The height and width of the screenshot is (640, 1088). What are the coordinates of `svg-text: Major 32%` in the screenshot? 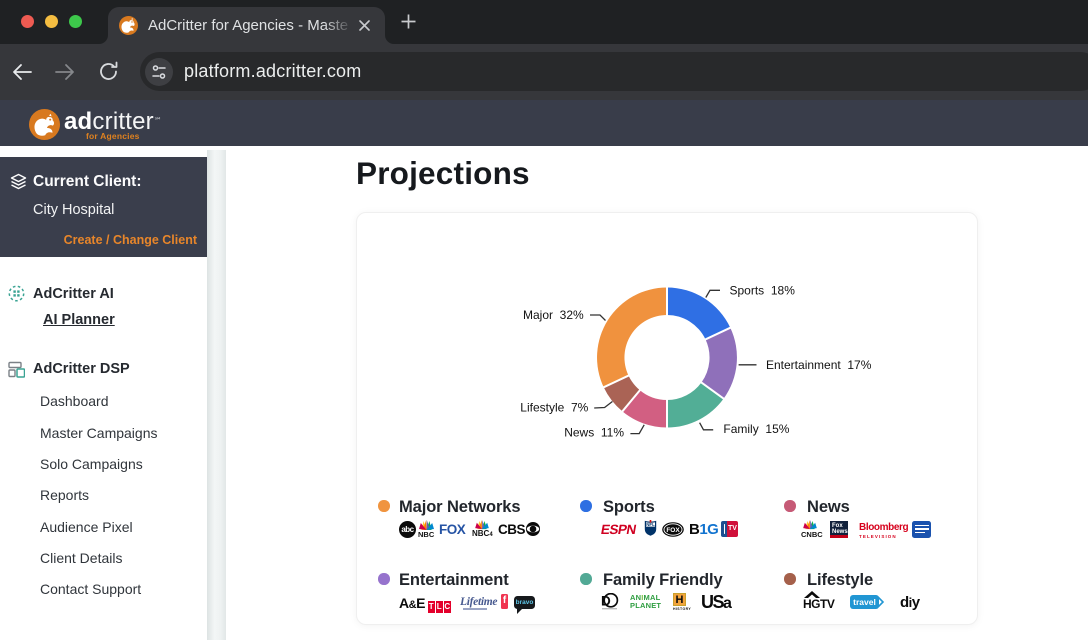 It's located at (553, 315).